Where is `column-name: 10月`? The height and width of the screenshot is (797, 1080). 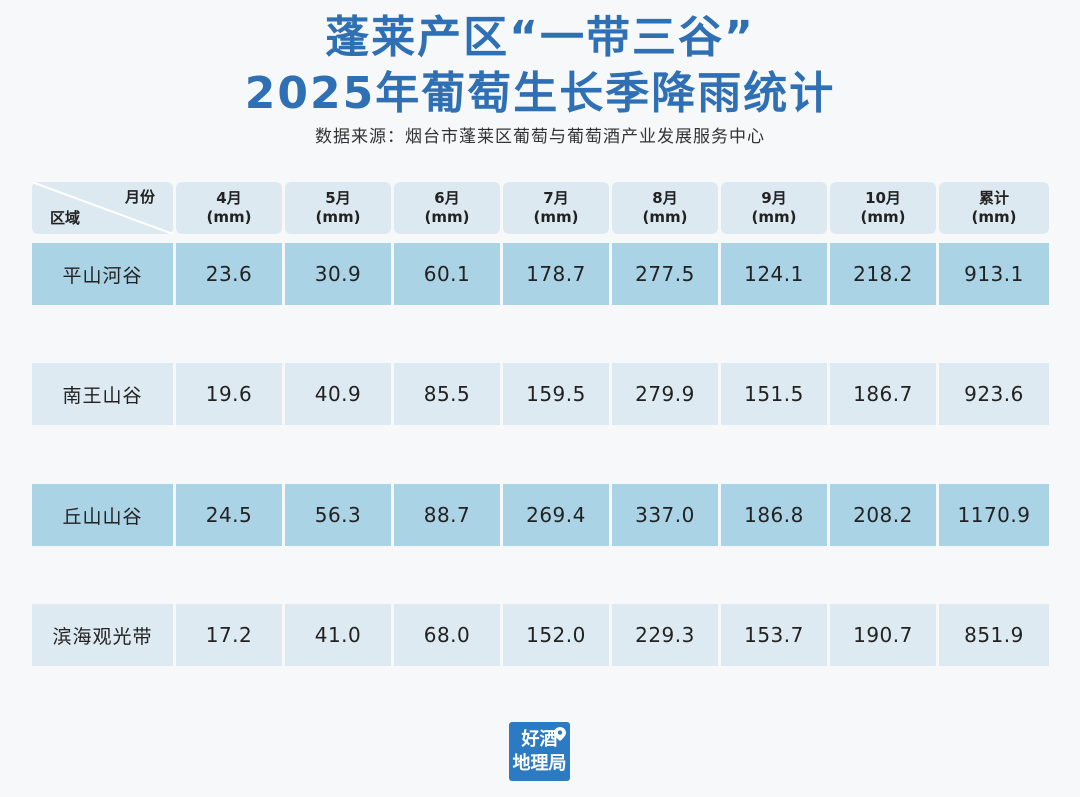
column-name: 10月 is located at coordinates (883, 198).